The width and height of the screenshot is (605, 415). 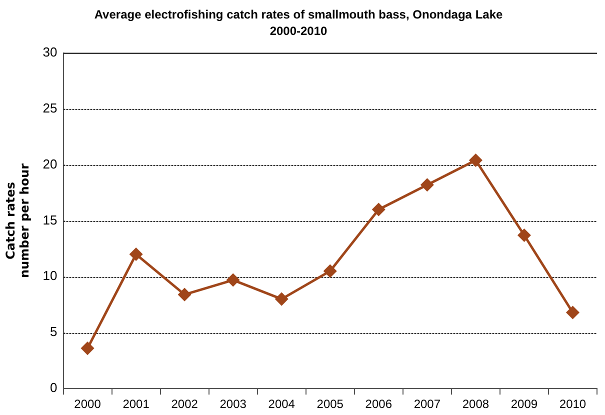 What do you see at coordinates (299, 31) in the screenshot?
I see `chart-subtitle: 2000-2010` at bounding box center [299, 31].